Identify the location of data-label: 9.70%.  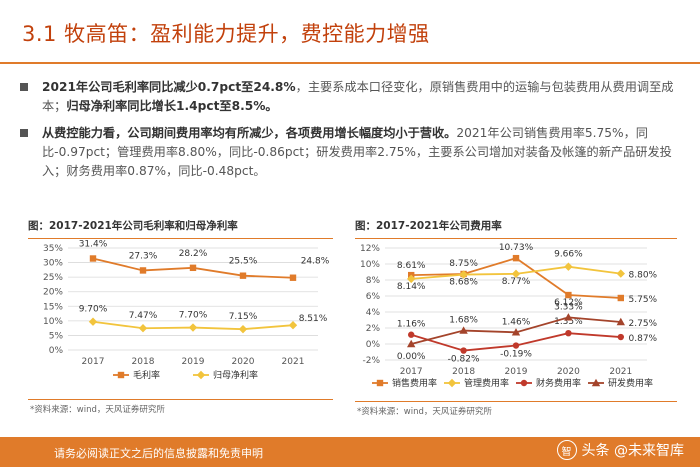
(93, 310).